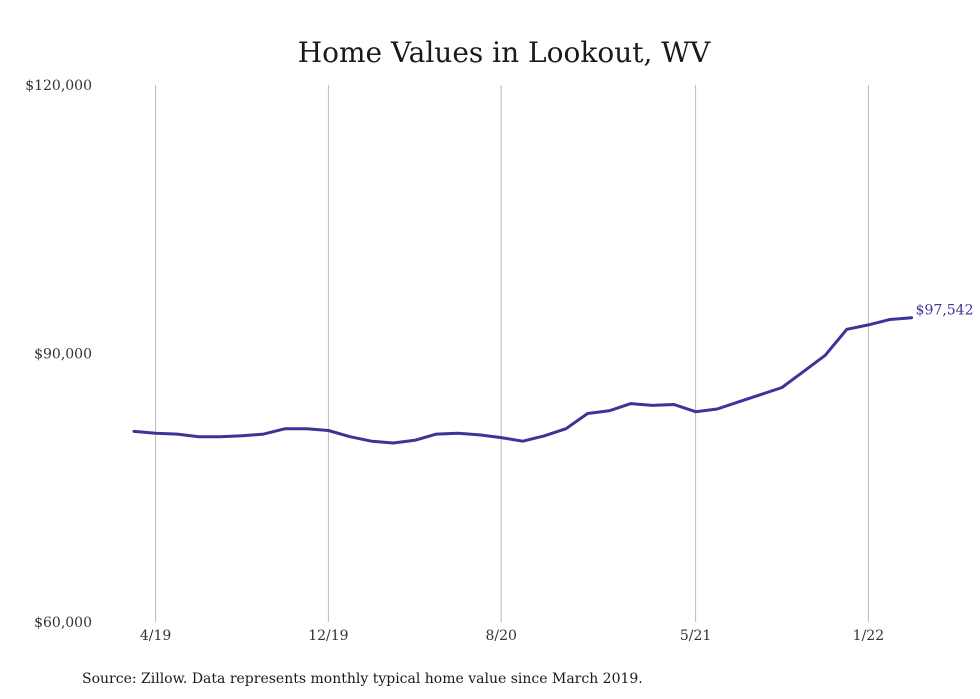 This screenshot has height=699, width=980. I want to click on y-tick-label: $90,000, so click(63, 355).